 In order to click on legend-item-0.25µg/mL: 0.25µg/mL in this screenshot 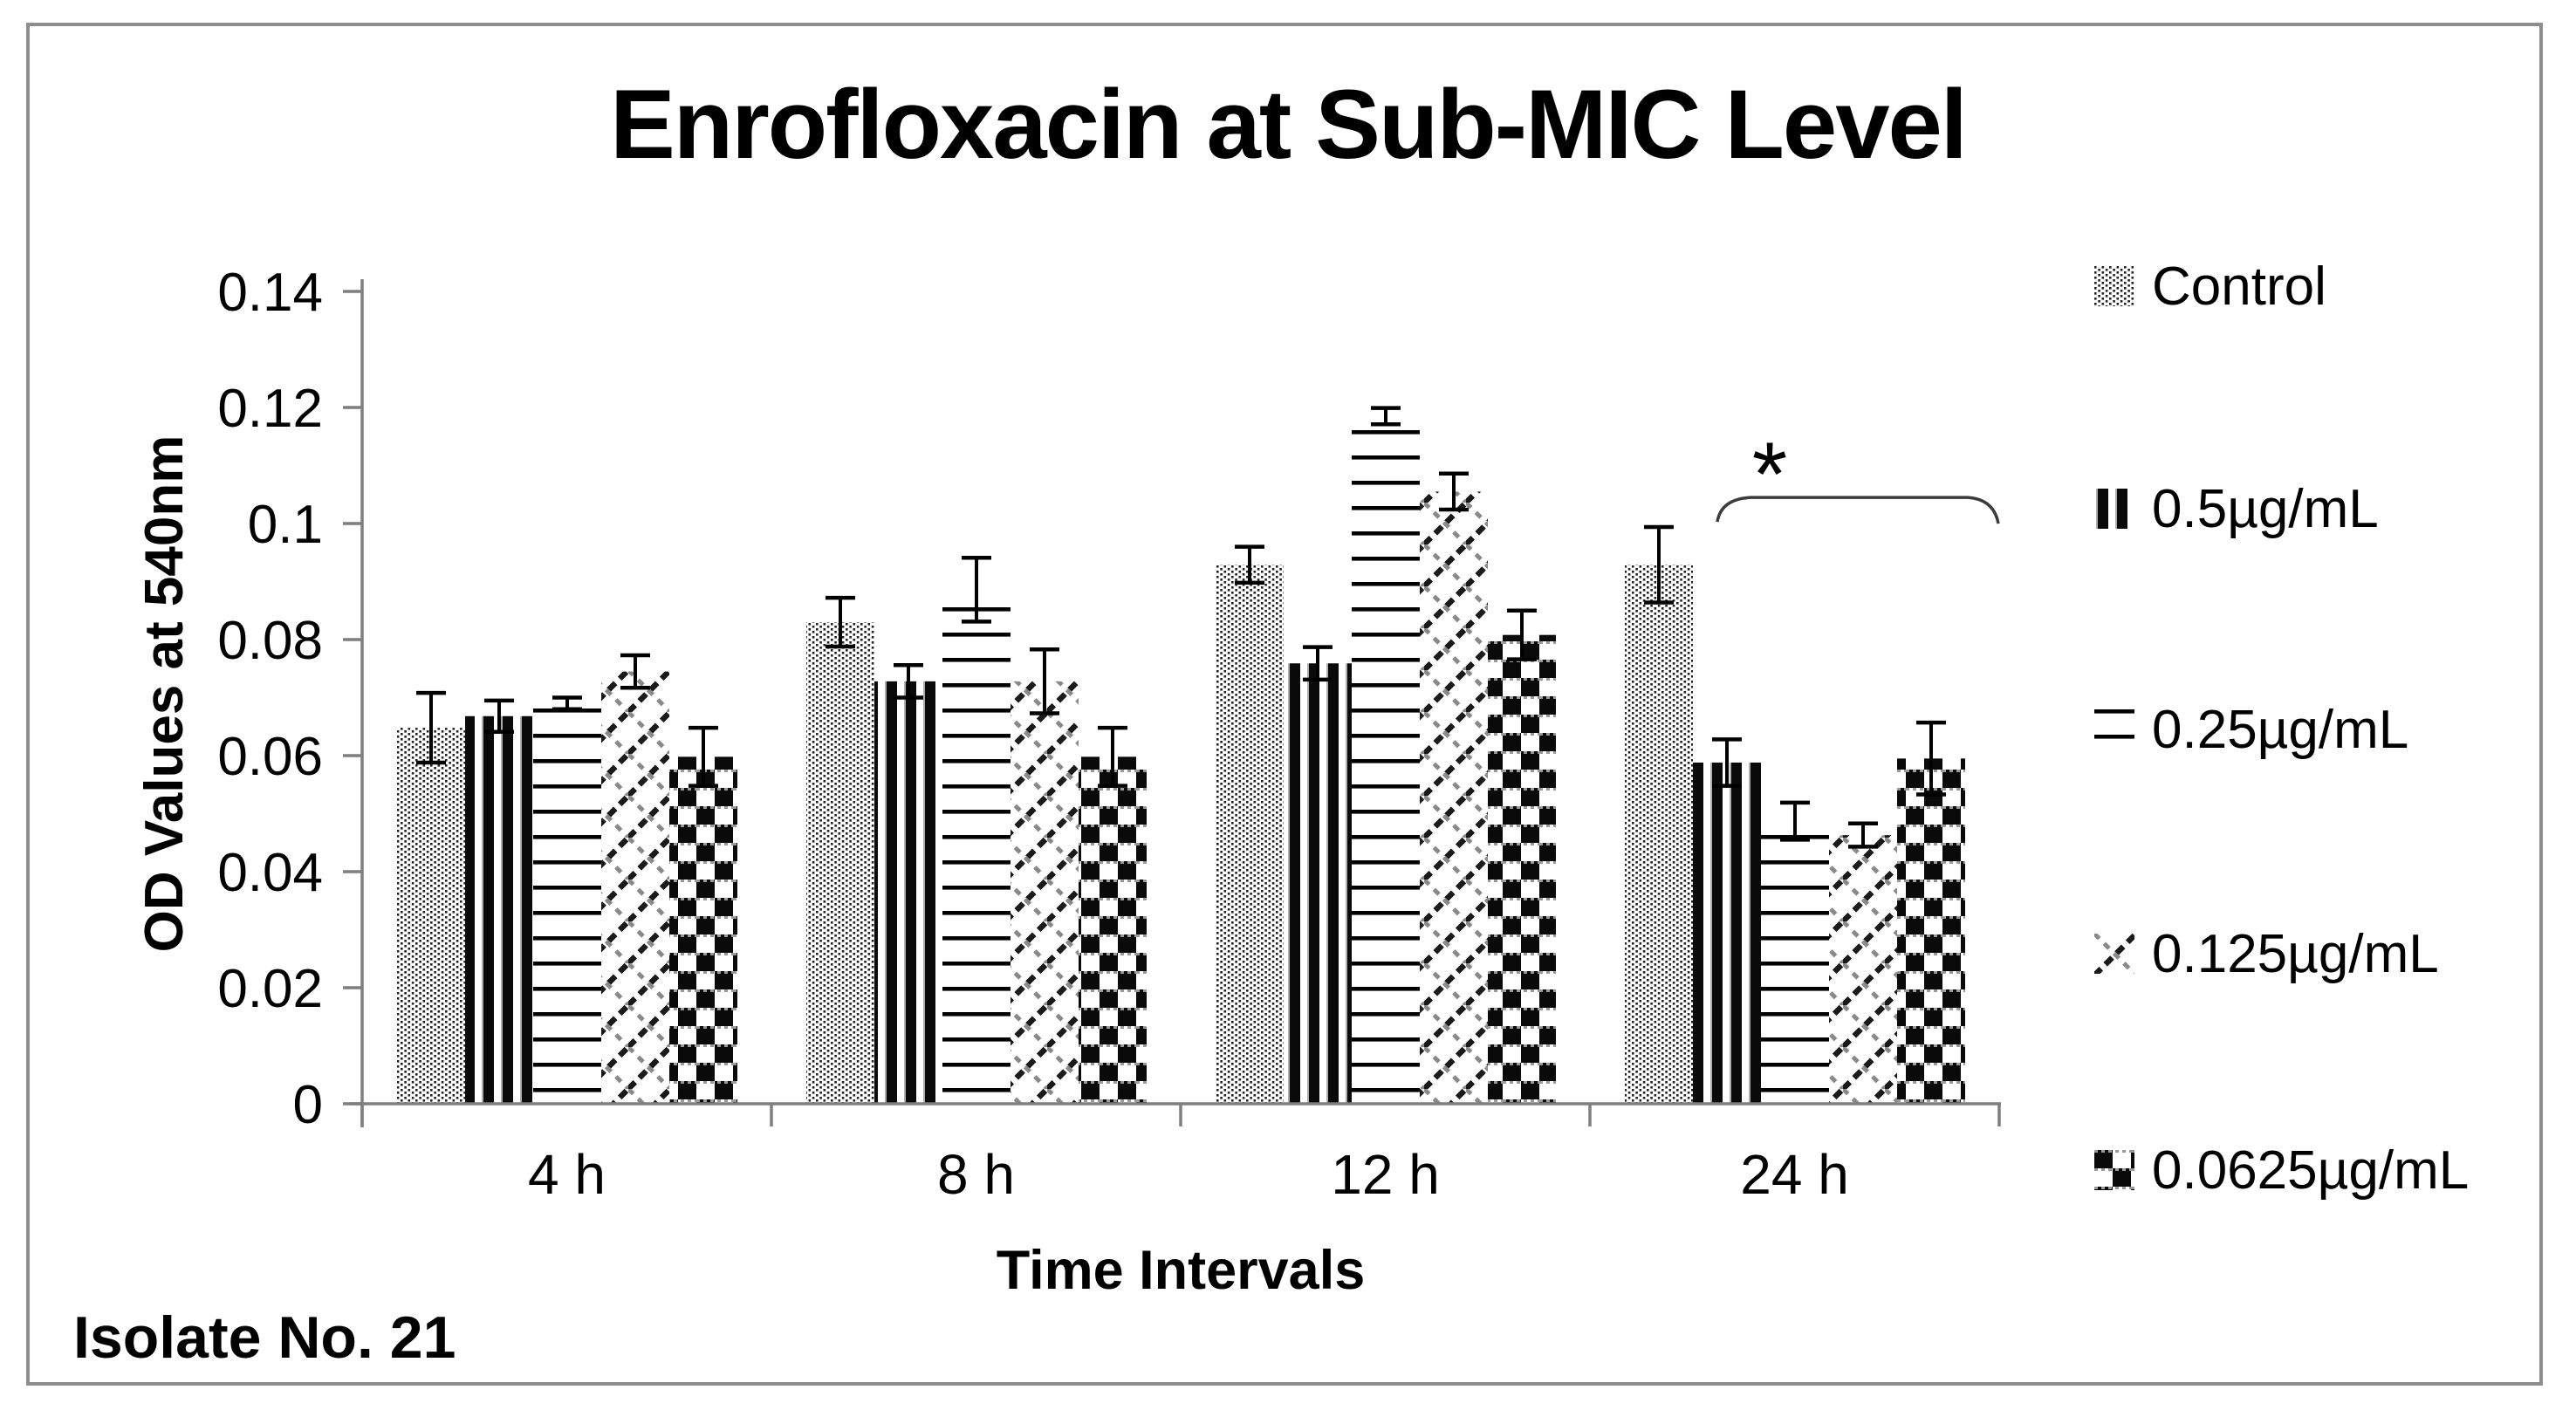, I will do `click(2251, 729)`.